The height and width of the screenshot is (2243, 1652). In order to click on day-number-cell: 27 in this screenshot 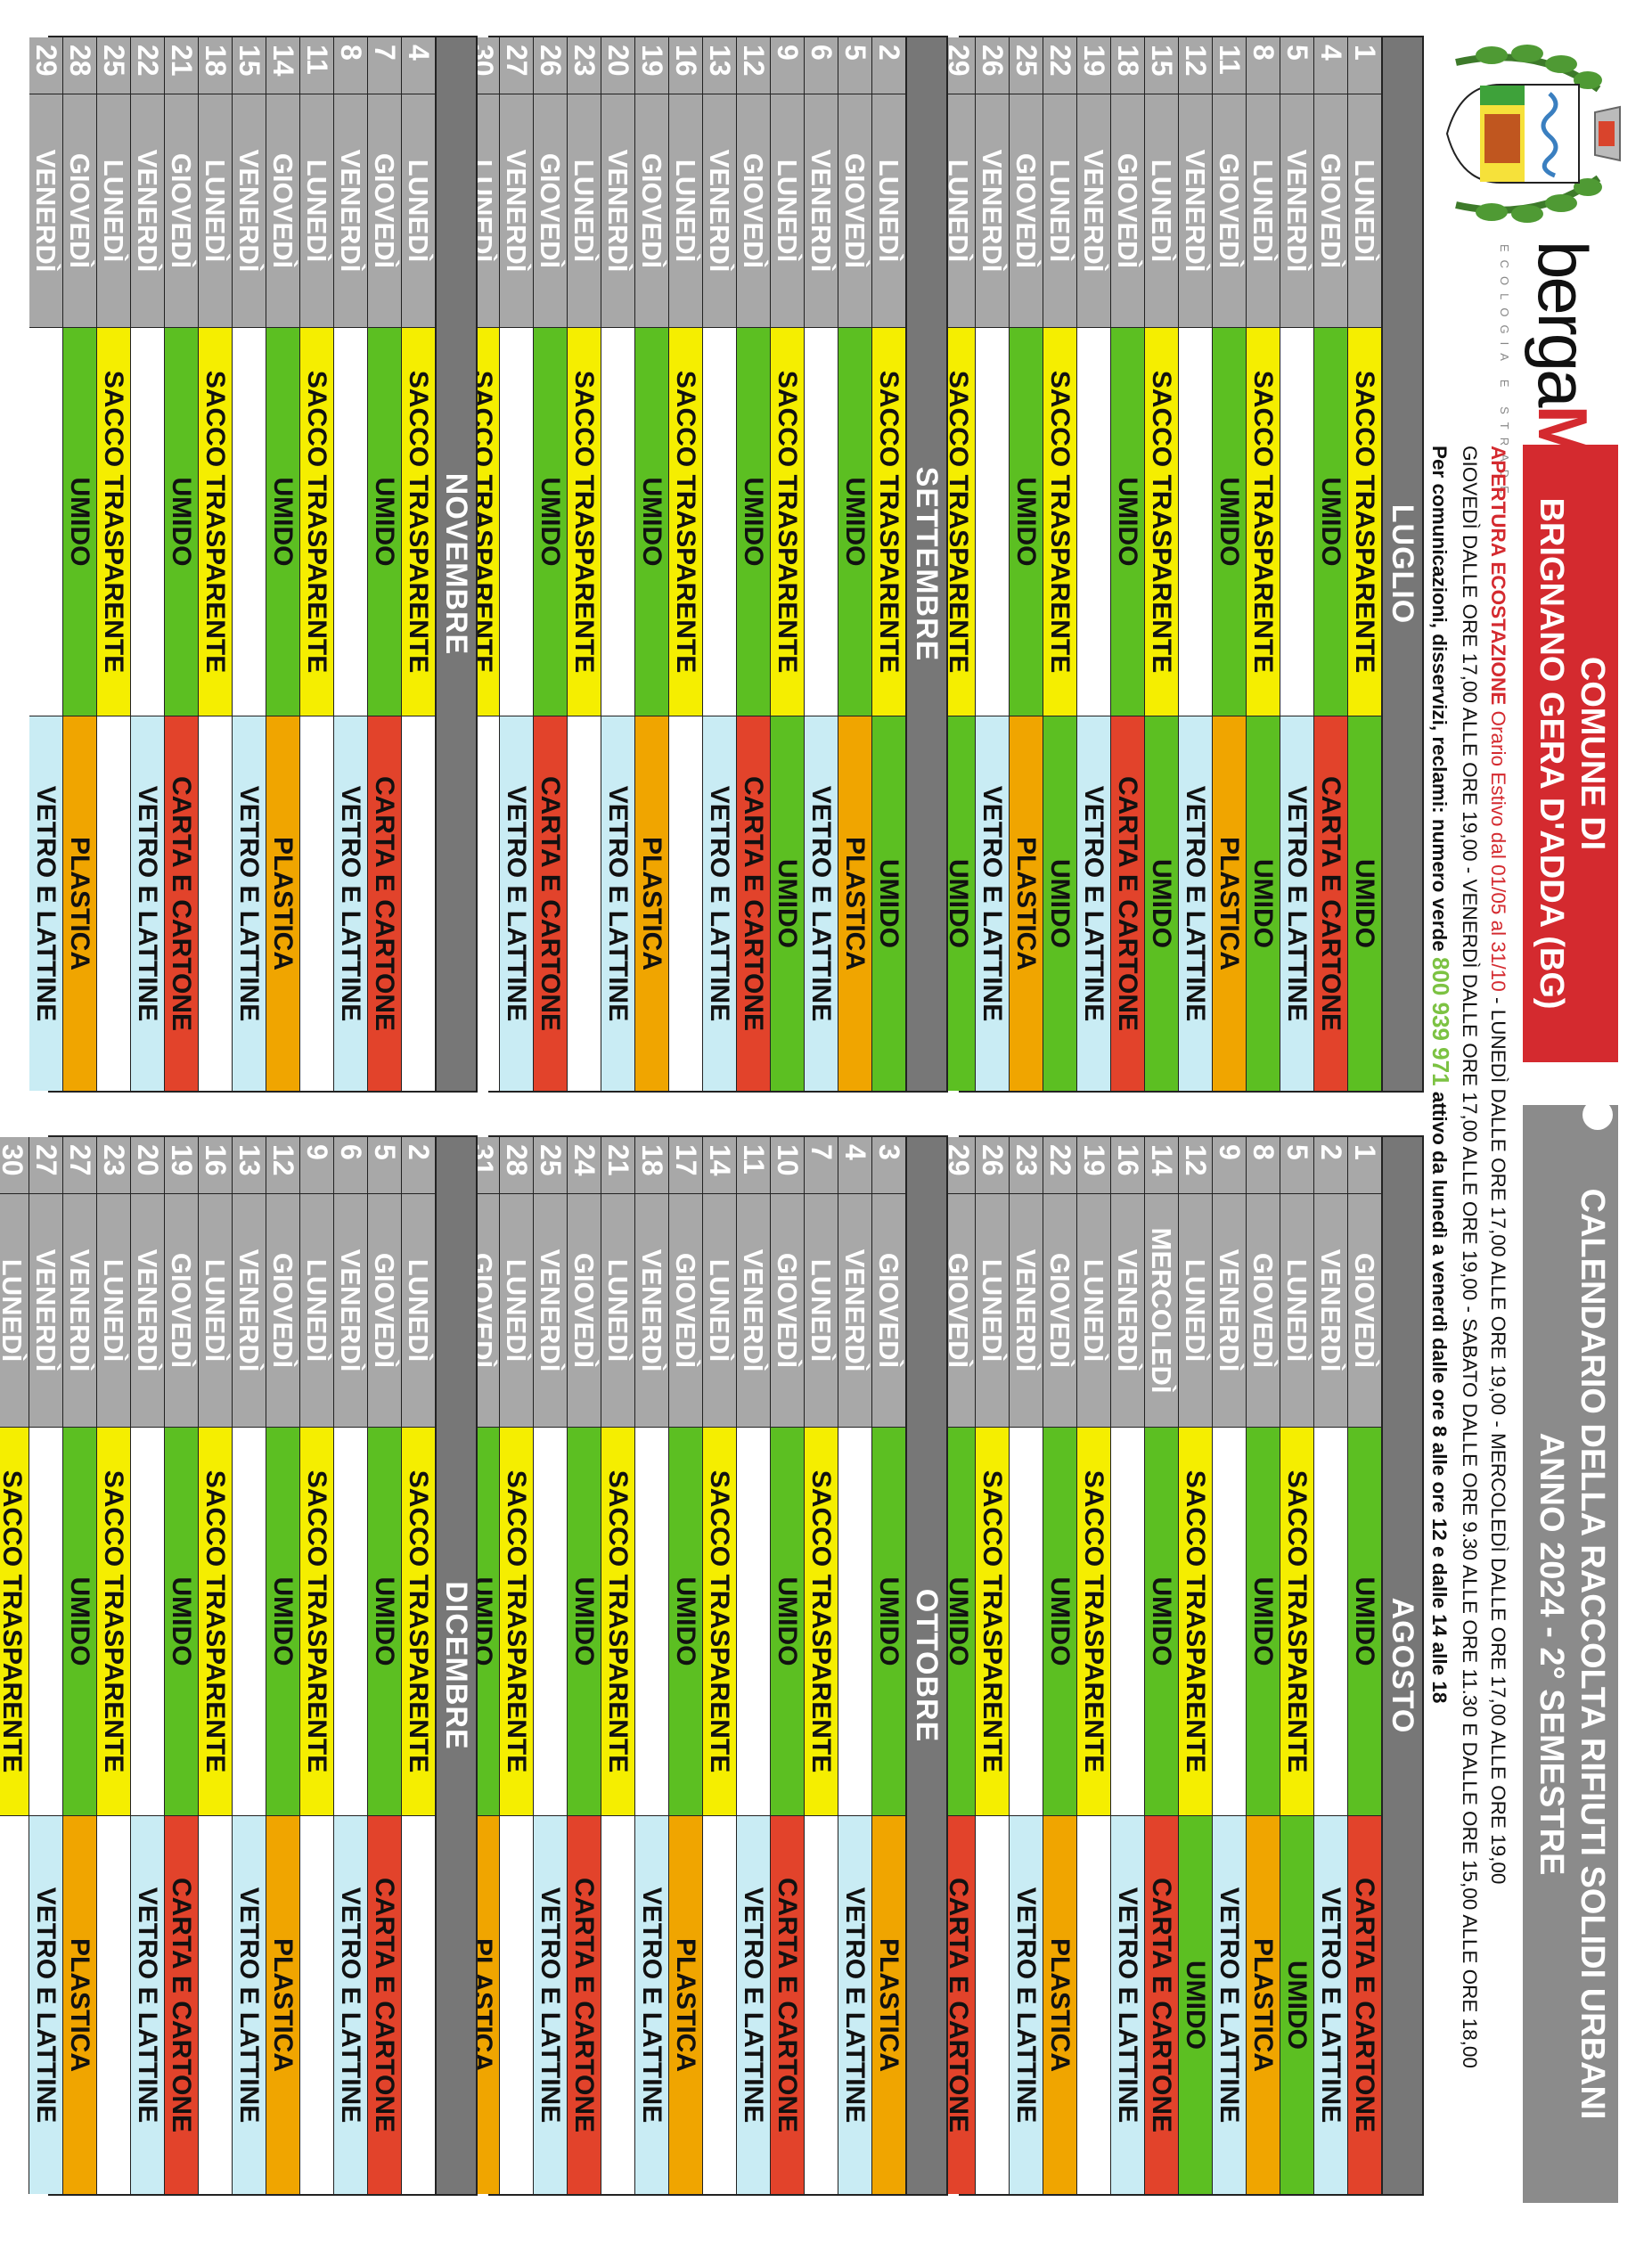, I will do `click(79, 1166)`.